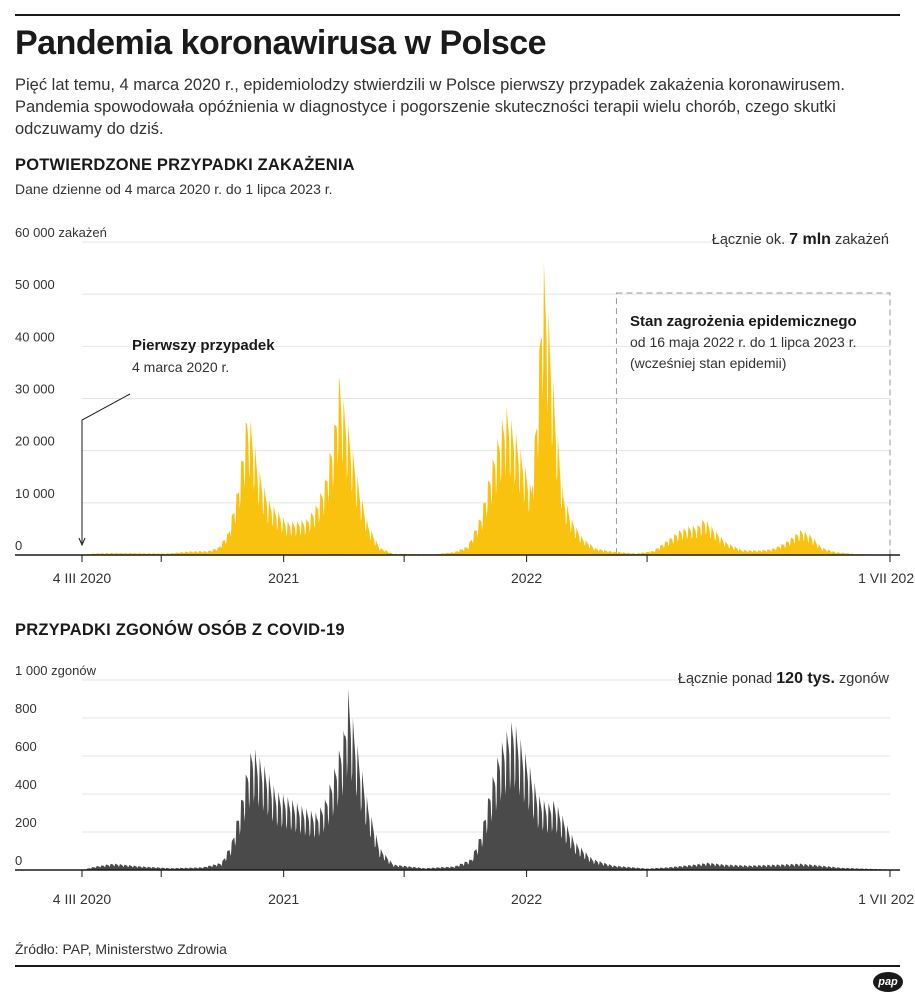 This screenshot has width=915, height=1000. Describe the element at coordinates (886, 578) in the screenshot. I see `cases-x-tick-label: 1 VII 2023` at that location.